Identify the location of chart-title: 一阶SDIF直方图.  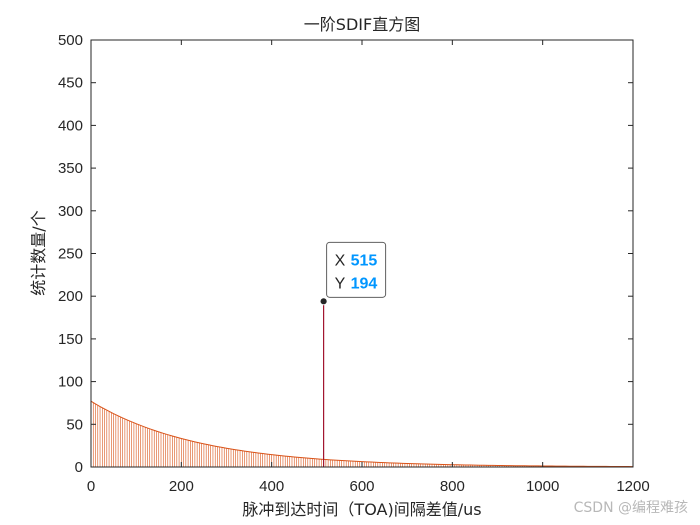
(362, 24).